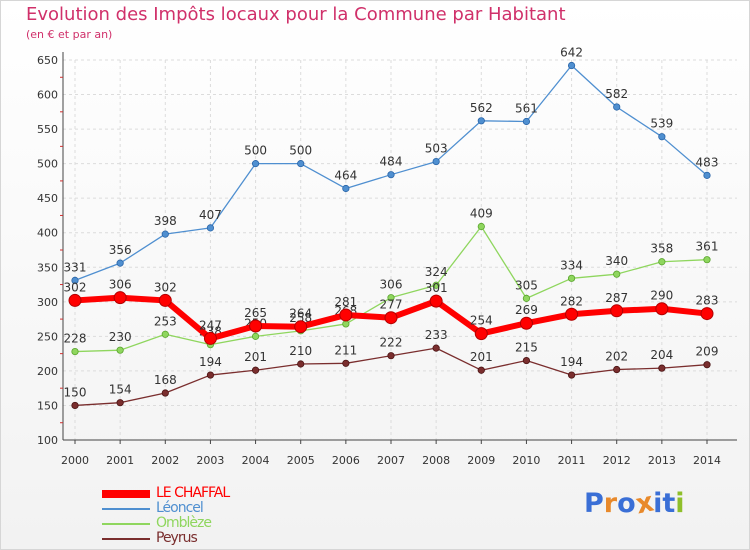  I want to click on data-label-ombl-ze-2011: 334, so click(571, 265).